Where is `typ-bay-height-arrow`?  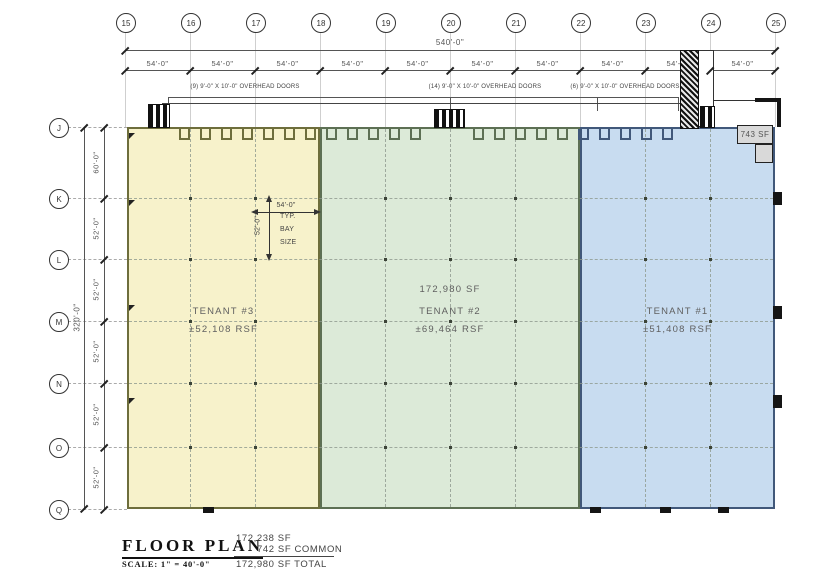
typ-bay-height-arrow is located at coordinates (269, 227).